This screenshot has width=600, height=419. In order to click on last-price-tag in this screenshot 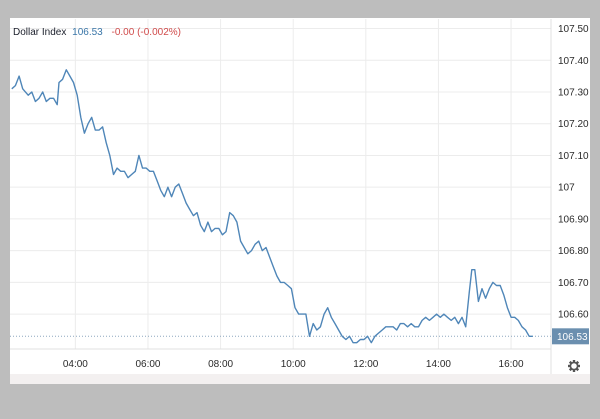, I will do `click(570, 336)`.